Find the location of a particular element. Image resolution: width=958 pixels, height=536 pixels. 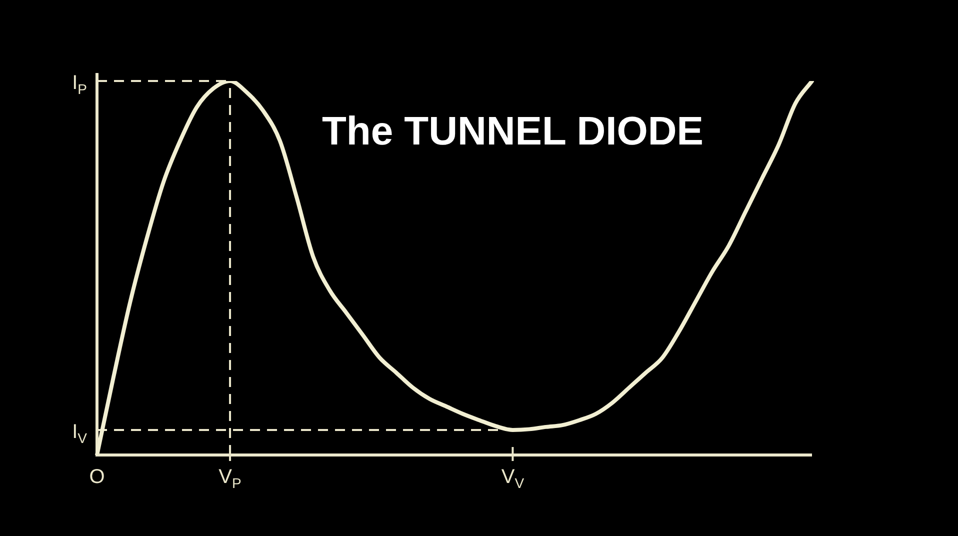

text: The TUNNEL DIODE is located at coordinates (513, 131).